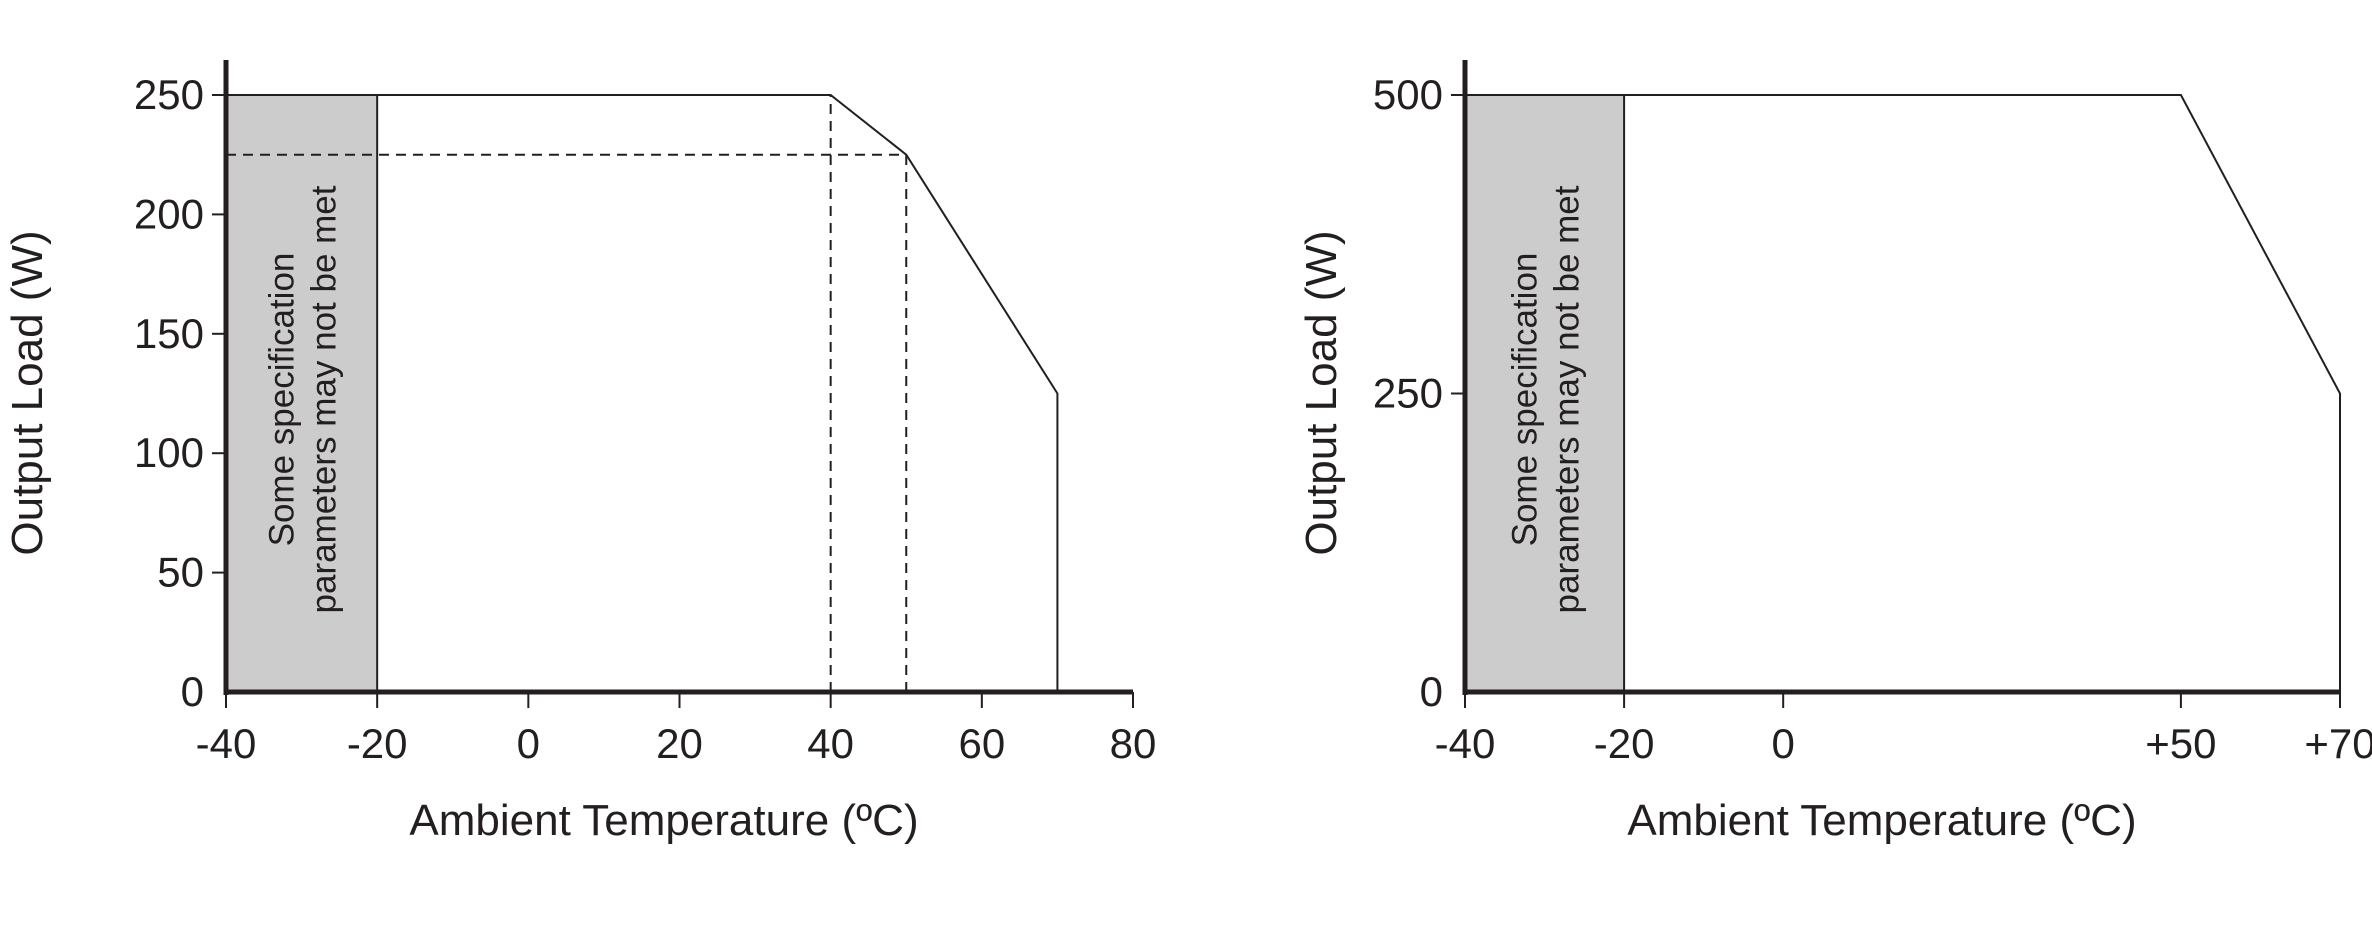  What do you see at coordinates (180, 572) in the screenshot?
I see `y-tick-label: 50` at bounding box center [180, 572].